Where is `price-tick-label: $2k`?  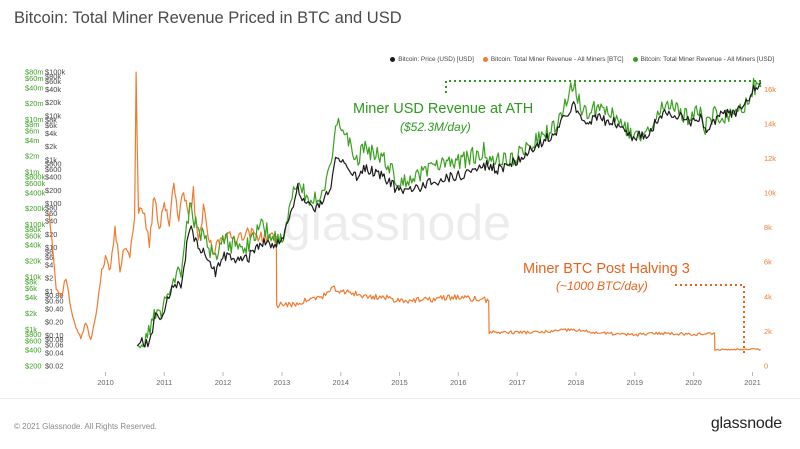
price-tick-label: $2k is located at coordinates (51, 146).